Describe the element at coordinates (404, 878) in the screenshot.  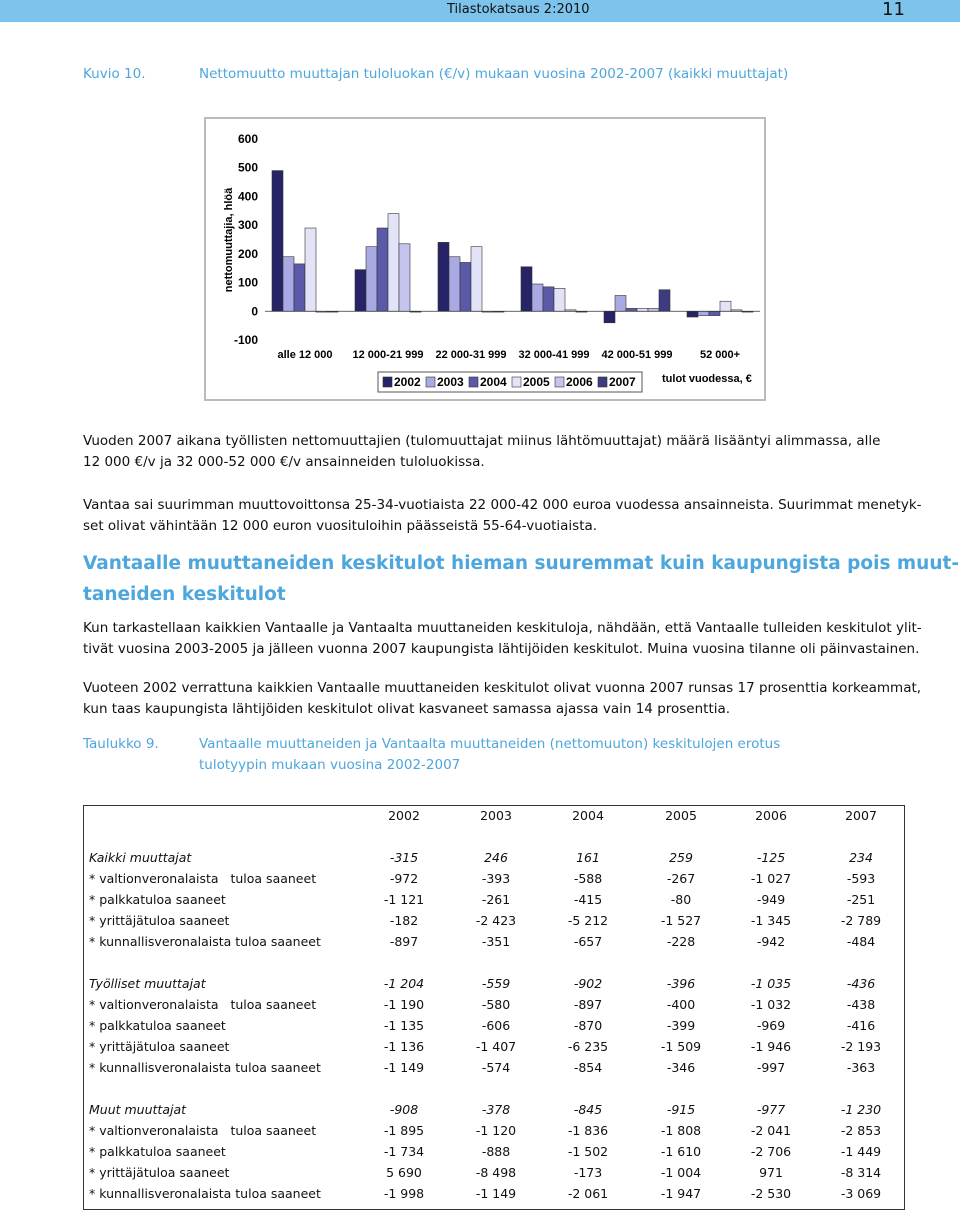
I see `table-cell: -972` at that location.